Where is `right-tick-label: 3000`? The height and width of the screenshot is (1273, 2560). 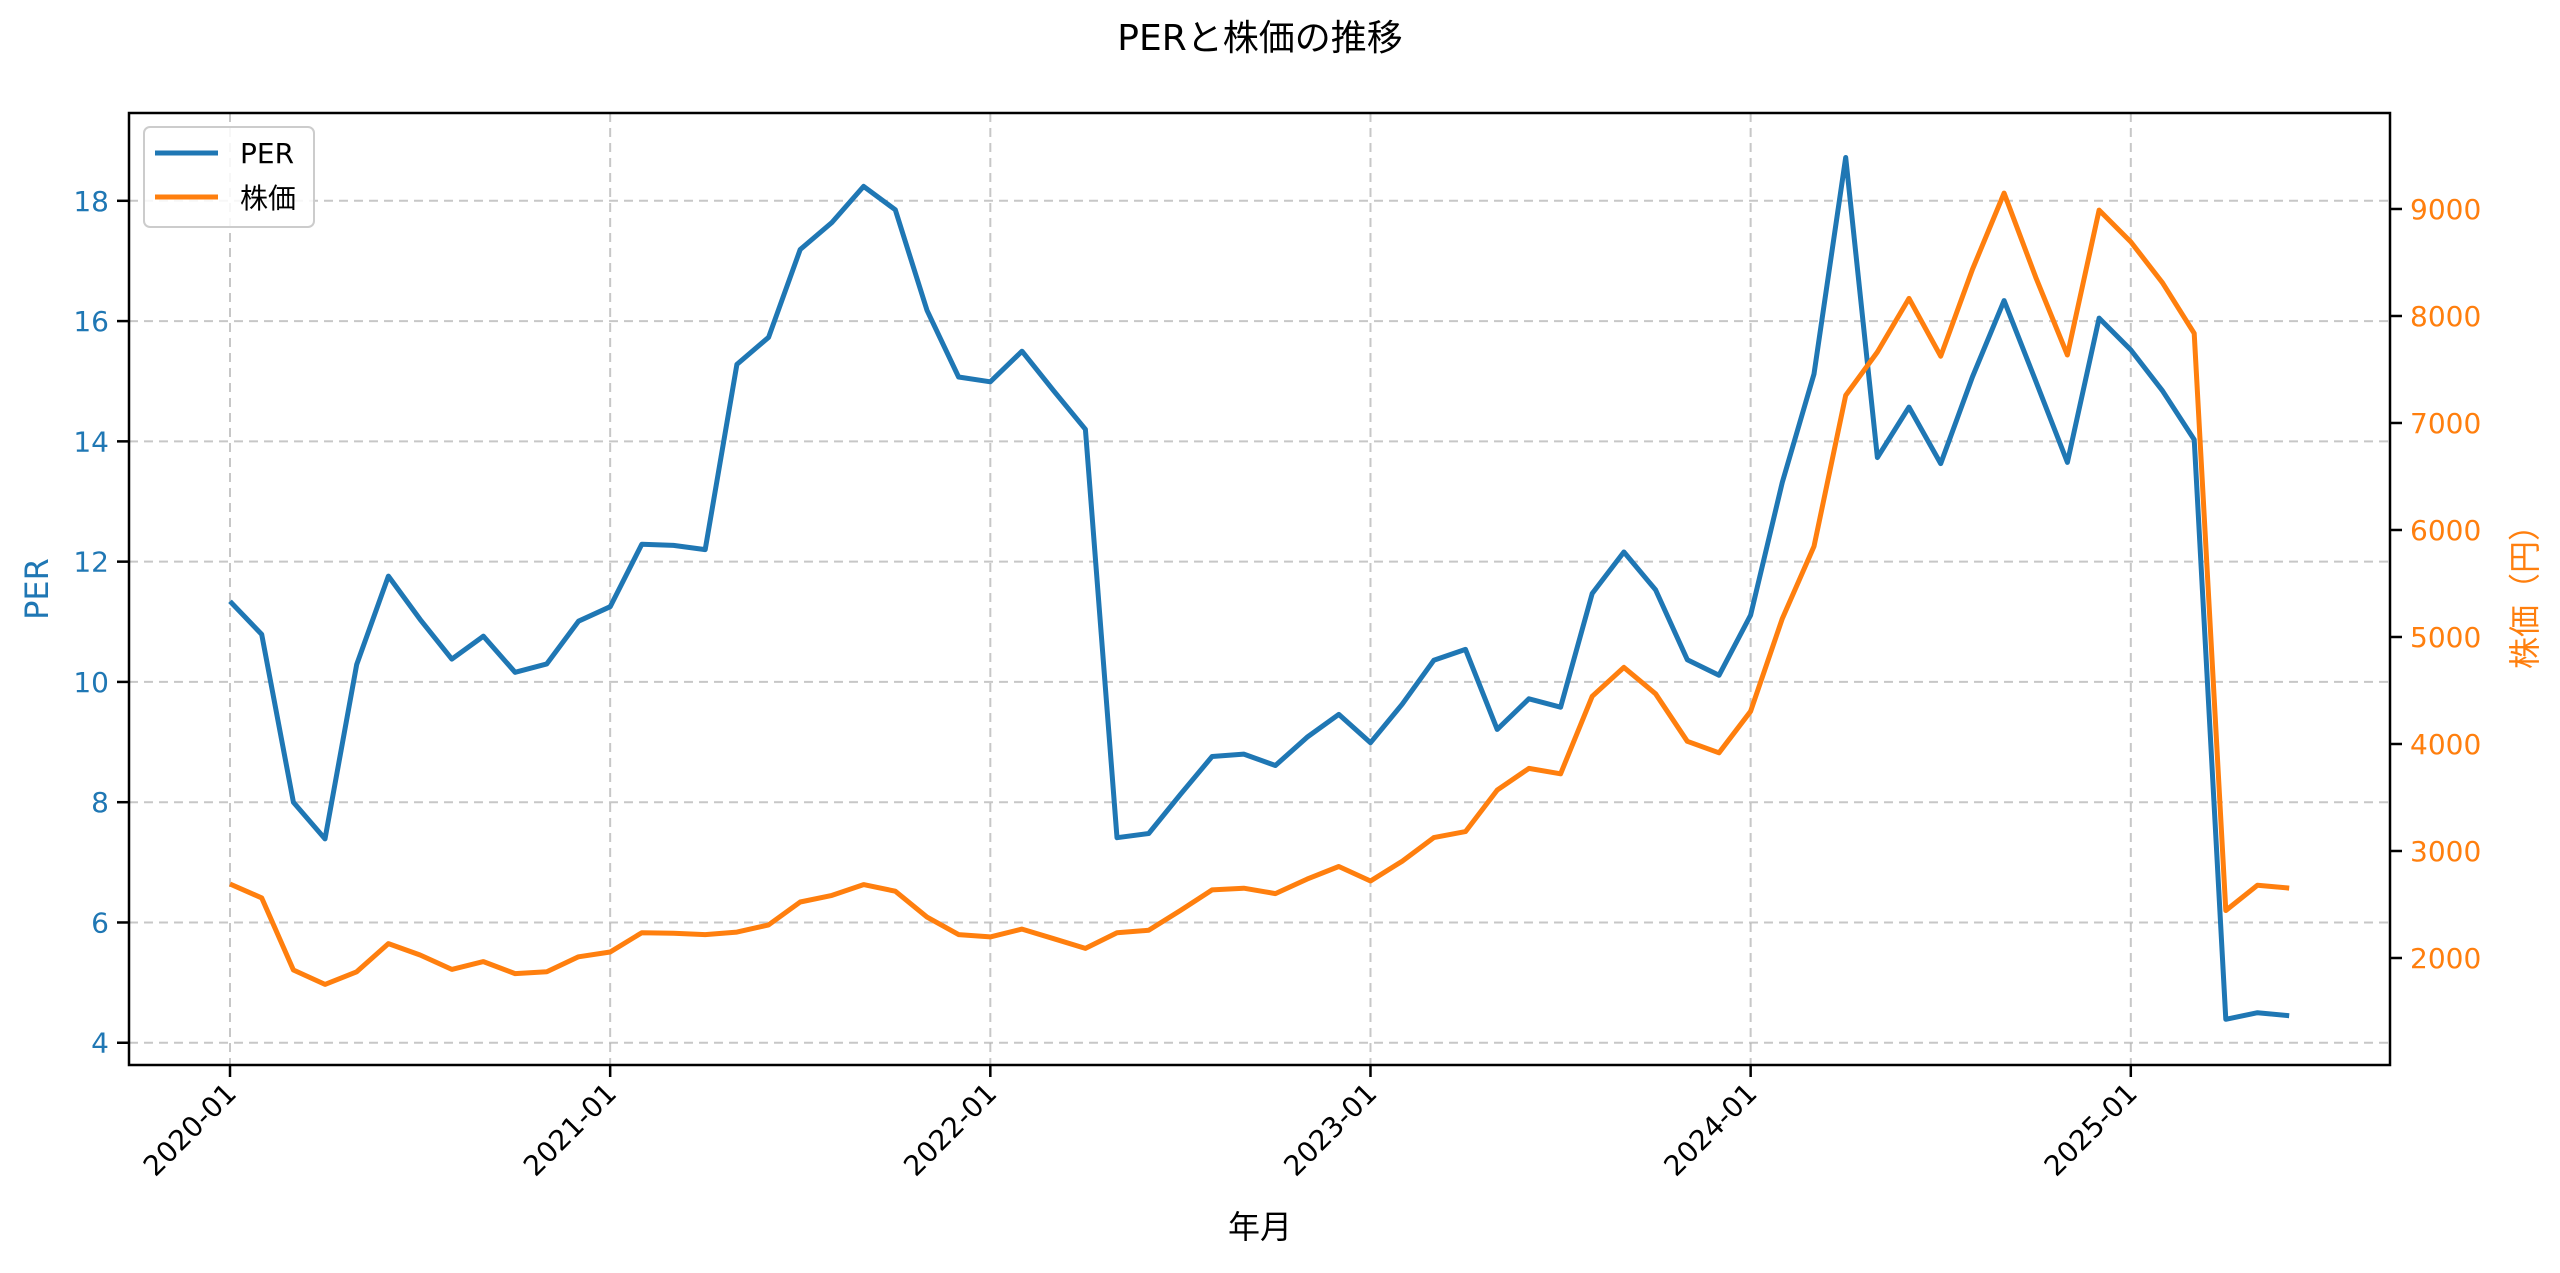 right-tick-label: 3000 is located at coordinates (2445, 851).